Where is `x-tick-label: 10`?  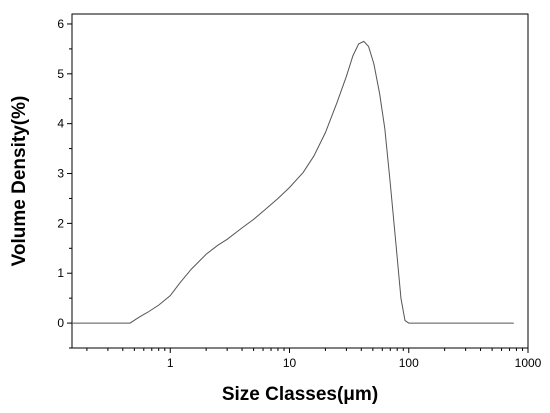
x-tick-label: 10 is located at coordinates (290, 363).